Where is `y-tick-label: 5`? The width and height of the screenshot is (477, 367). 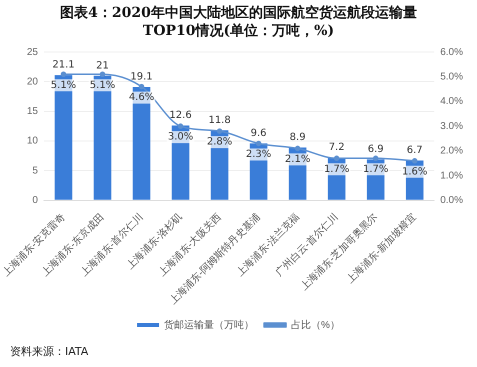 y-tick-label: 5 is located at coordinates (35, 170).